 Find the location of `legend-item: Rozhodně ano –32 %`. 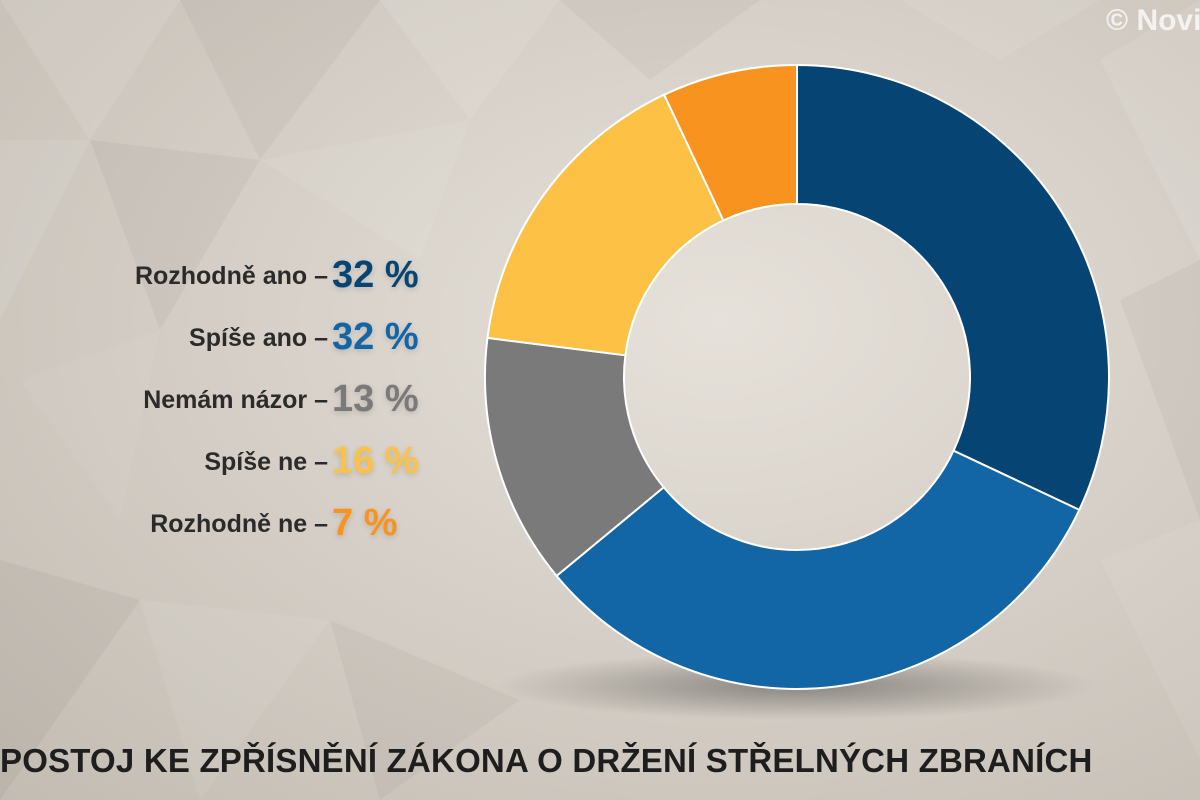

legend-item: Rozhodně ano –32 % is located at coordinates (220, 279).